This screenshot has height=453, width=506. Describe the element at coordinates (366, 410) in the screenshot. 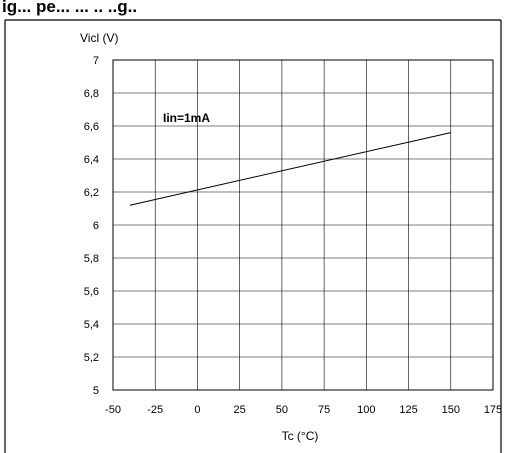

I see `x-tick-label: 100` at that location.